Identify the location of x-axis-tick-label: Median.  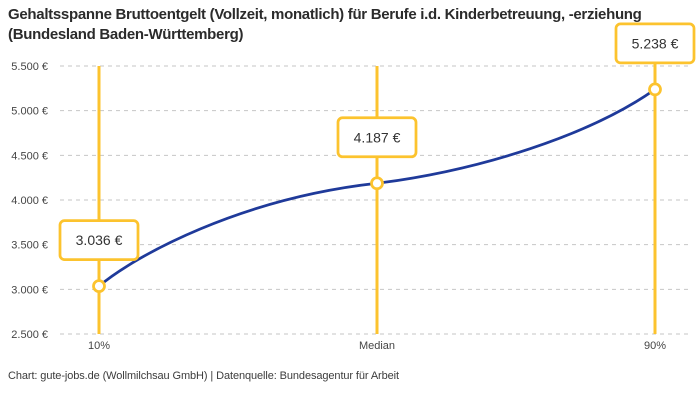
(377, 346).